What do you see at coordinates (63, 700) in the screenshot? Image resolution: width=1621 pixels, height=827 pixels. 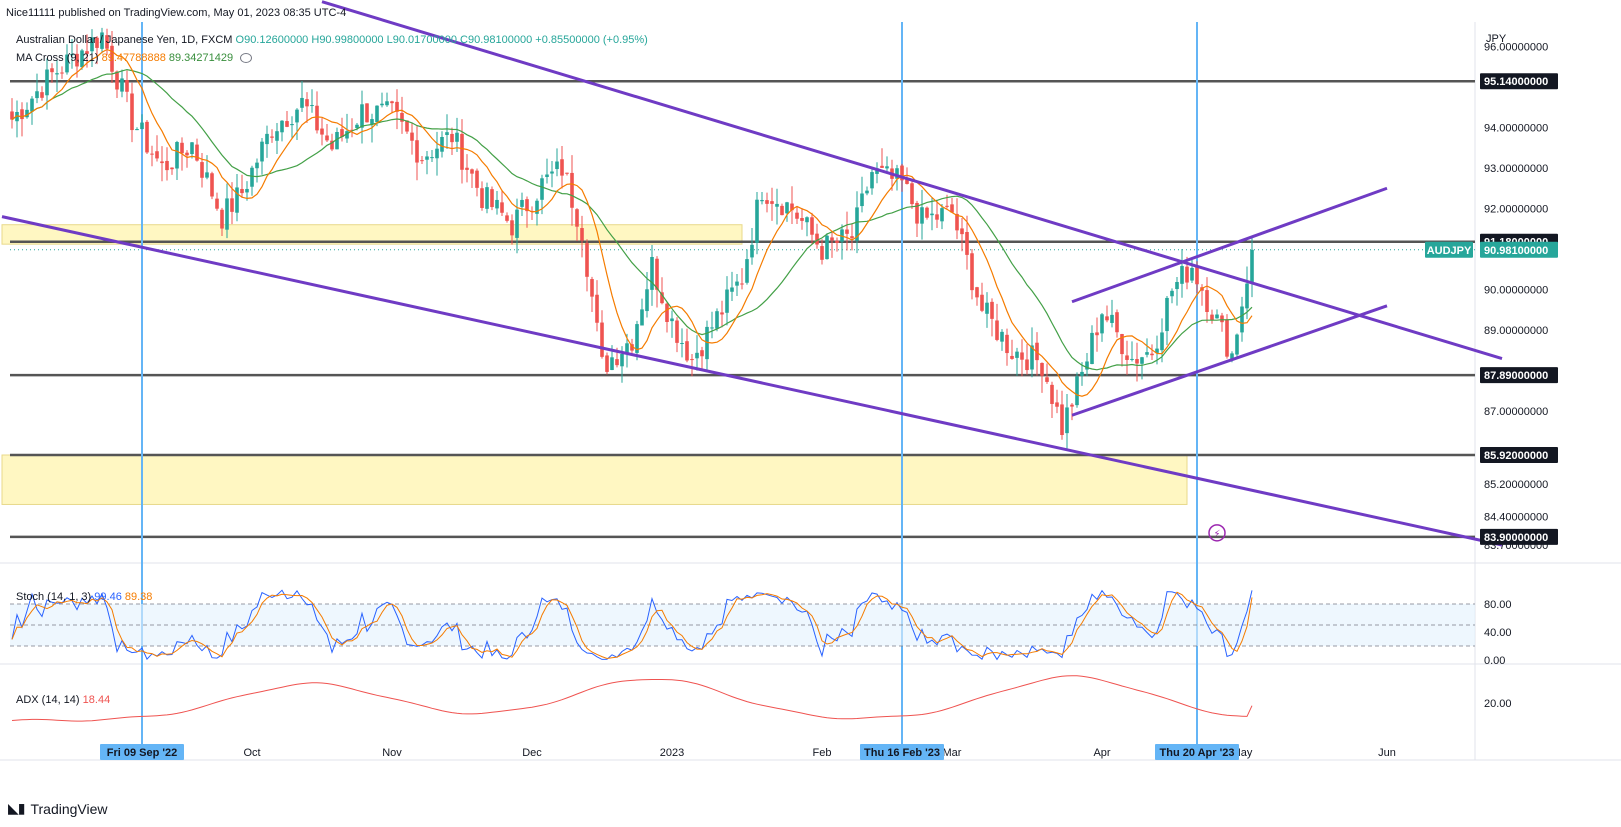 I see `adx-legend: ADX (14, 14) 18.44` at bounding box center [63, 700].